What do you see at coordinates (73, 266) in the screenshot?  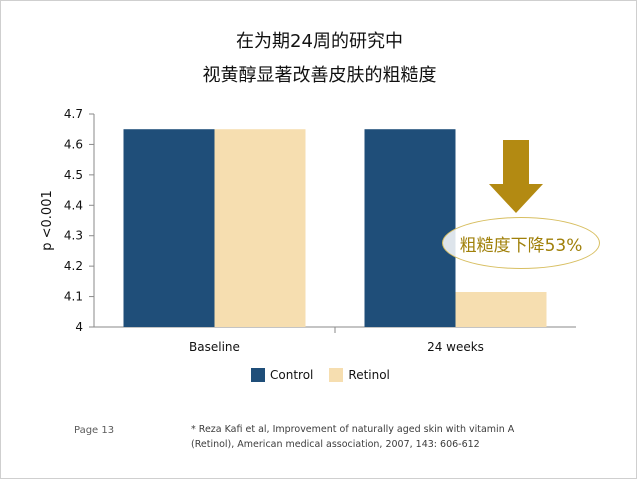 I see `y-tick-label-2: 4.2` at bounding box center [73, 266].